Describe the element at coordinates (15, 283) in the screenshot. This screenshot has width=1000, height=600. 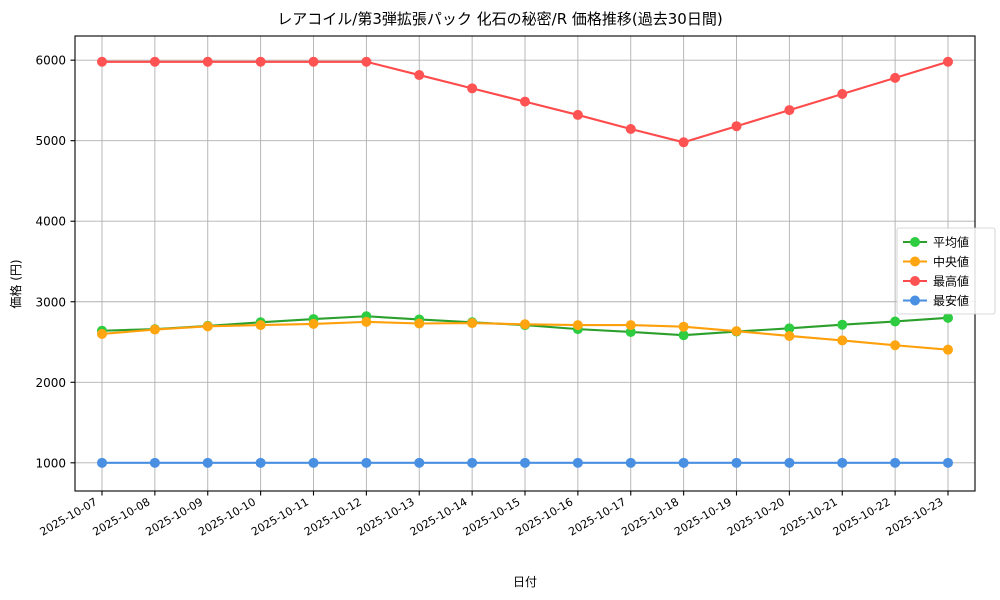
I see `y-axis-title: 価格 (円)` at that location.